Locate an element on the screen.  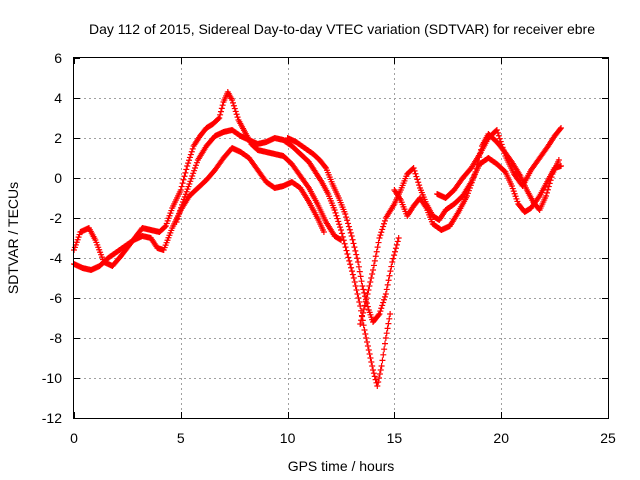
y-tick-label: 6 is located at coordinates (58, 58).